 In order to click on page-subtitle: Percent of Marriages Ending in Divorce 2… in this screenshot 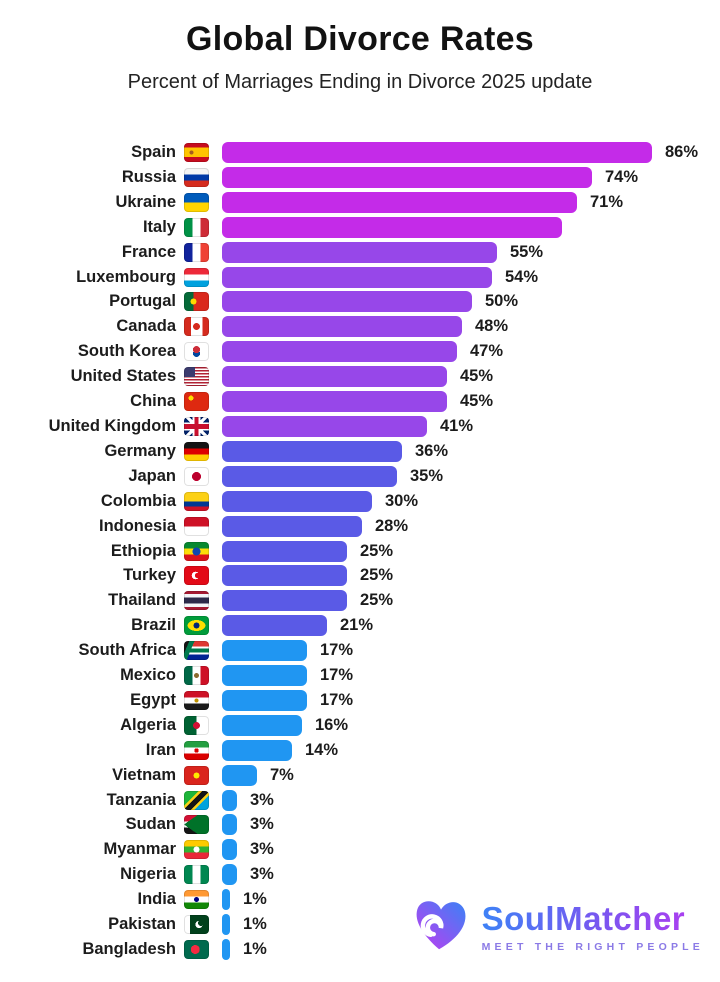, I will do `click(360, 82)`.